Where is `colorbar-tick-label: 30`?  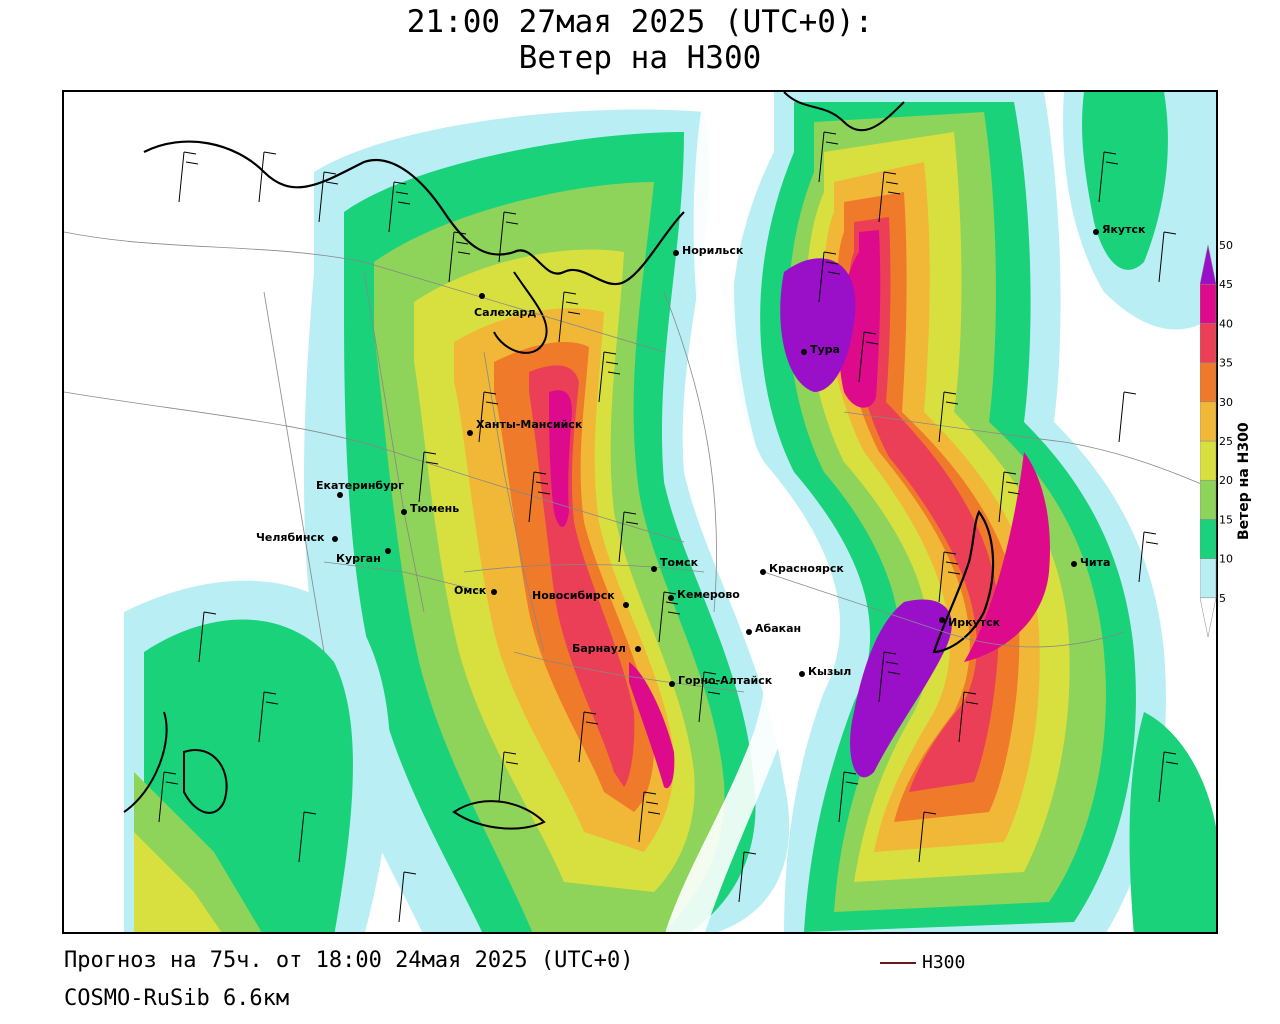
colorbar-tick-label: 30 is located at coordinates (1226, 402).